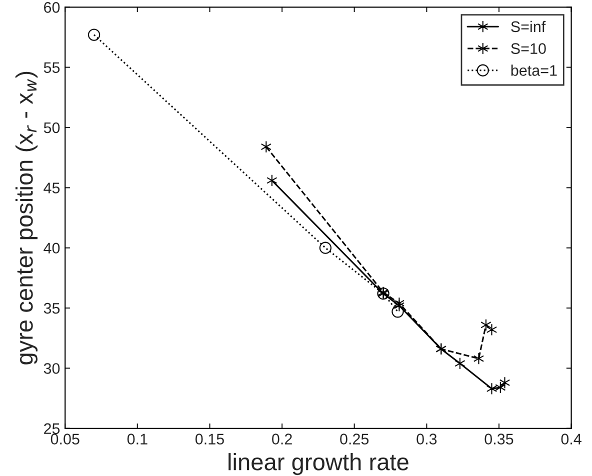 The width and height of the screenshot is (592, 476). Describe the element at coordinates (65, 439) in the screenshot. I see `x-tick-label: 0.05` at that location.